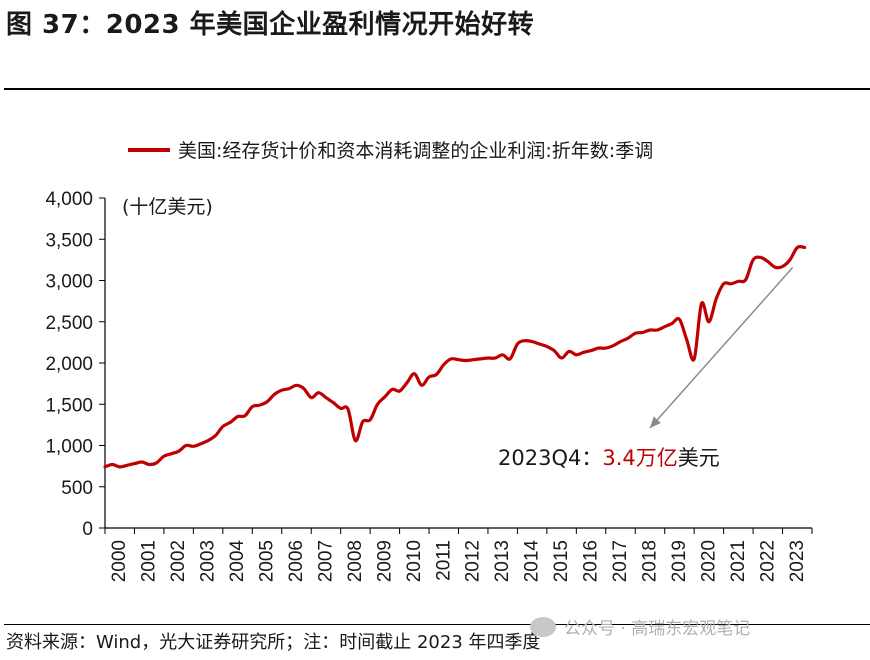 The width and height of the screenshot is (870, 660). Describe the element at coordinates (273, 642) in the screenshot. I see `source-note: 资料来源：Wind，光大证券研究所；注：时间截止 2023 年四季度` at that location.